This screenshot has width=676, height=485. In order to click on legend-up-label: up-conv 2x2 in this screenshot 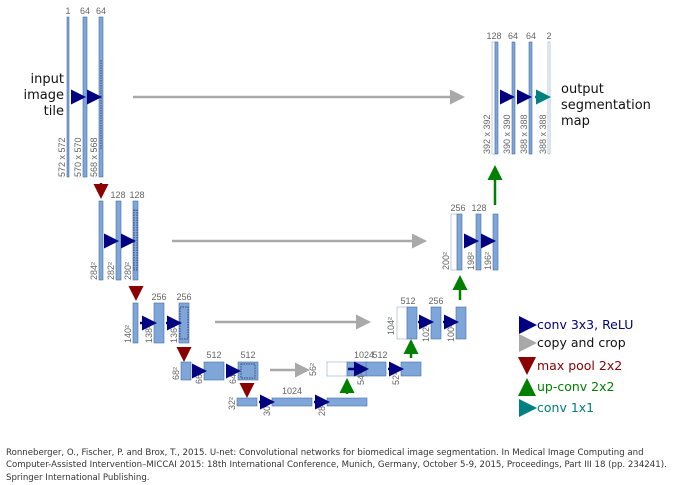, I will do `click(575, 386)`.